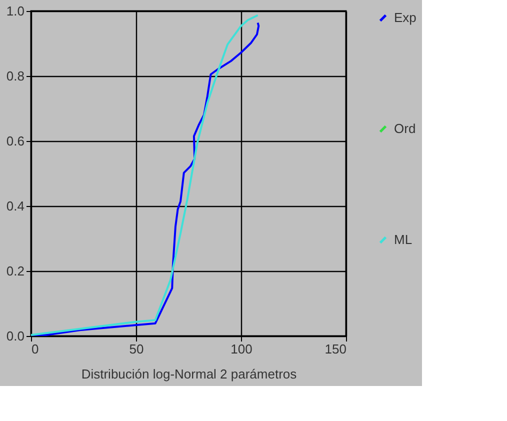 This screenshot has height=421, width=507. What do you see at coordinates (15, 336) in the screenshot?
I see `y-tick-label: 0.0` at bounding box center [15, 336].